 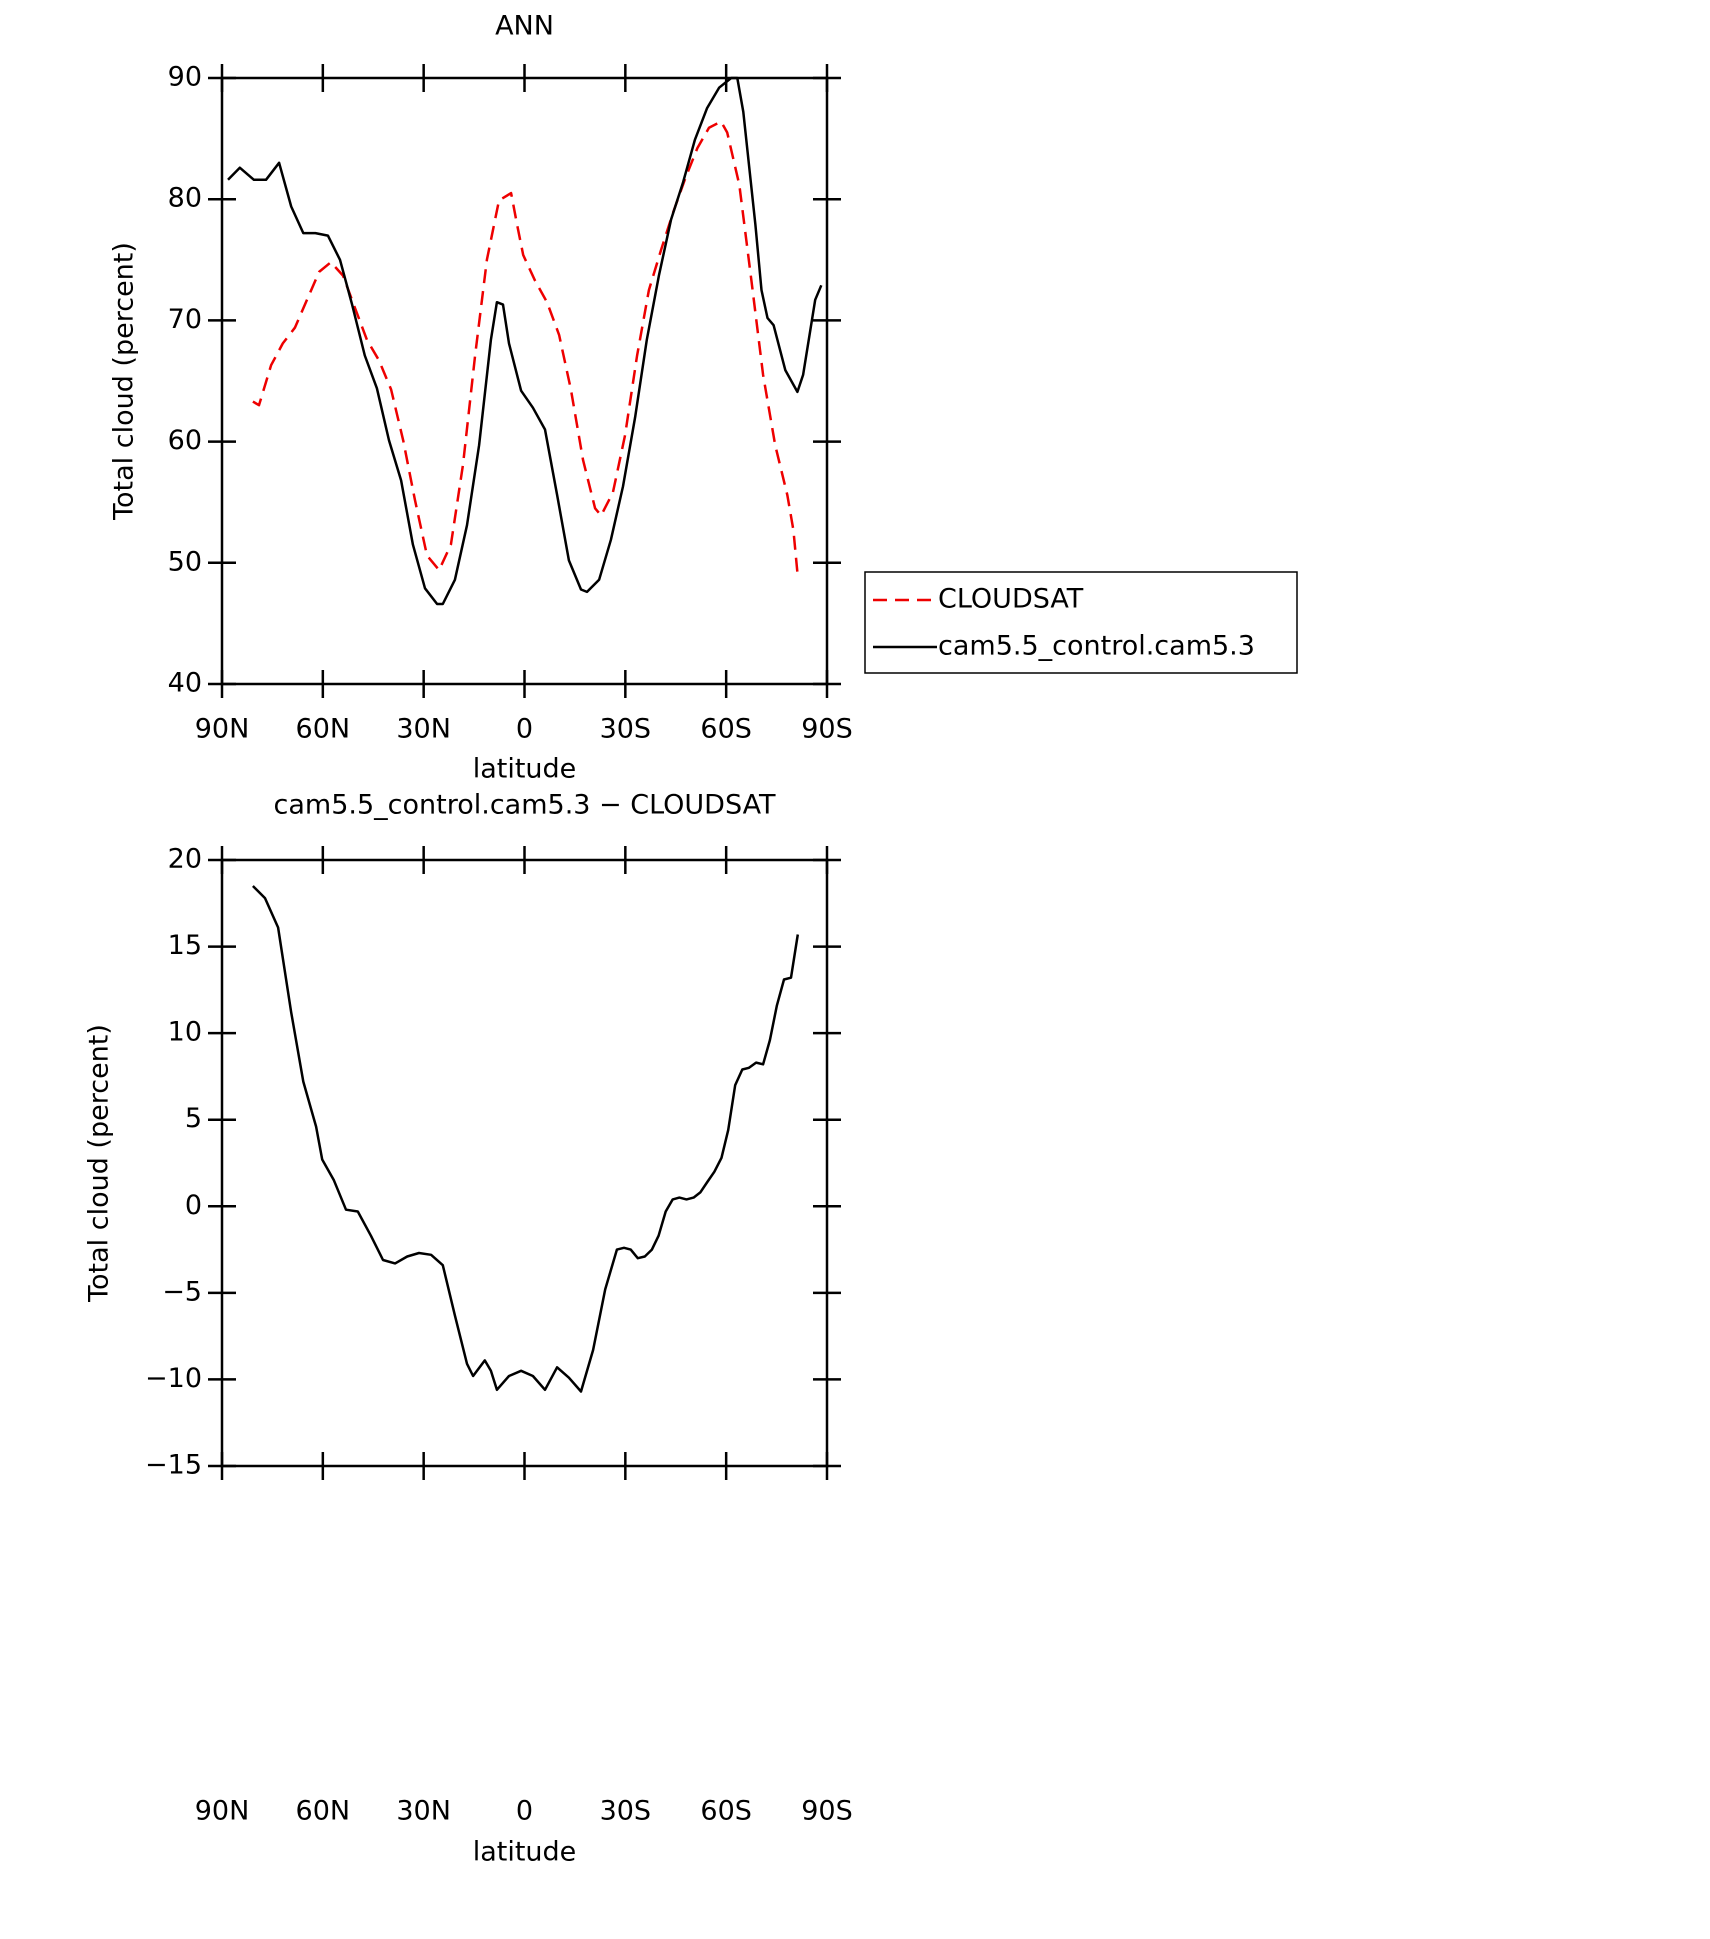 What do you see at coordinates (193, 1205) in the screenshot?
I see `y-tick-label: 0` at bounding box center [193, 1205].